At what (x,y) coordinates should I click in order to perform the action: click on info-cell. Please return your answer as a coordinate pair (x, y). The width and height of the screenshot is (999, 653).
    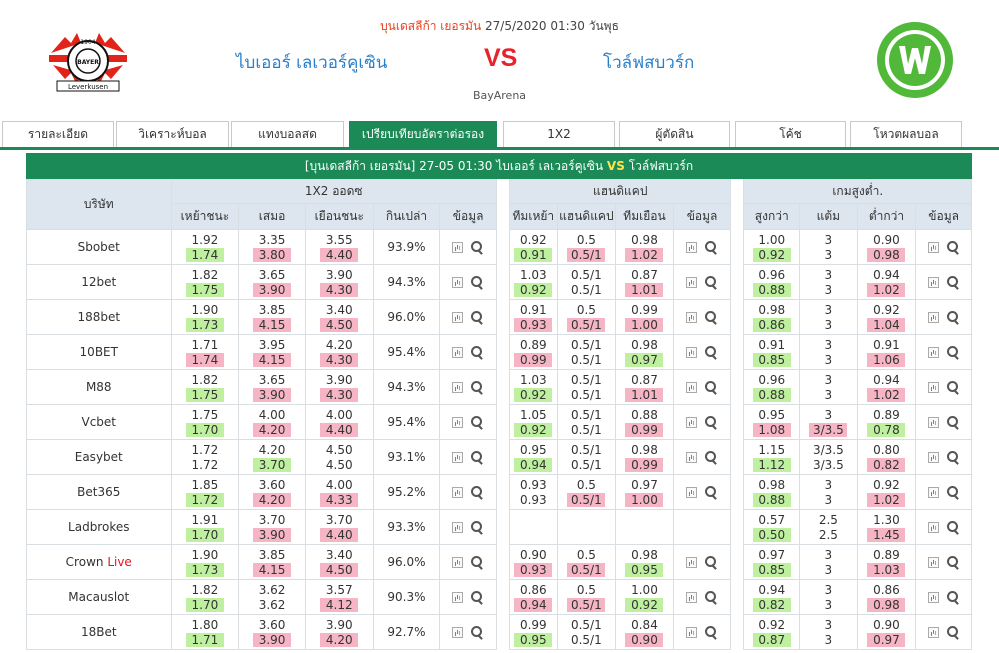
    Looking at the image, I should click on (943, 247).